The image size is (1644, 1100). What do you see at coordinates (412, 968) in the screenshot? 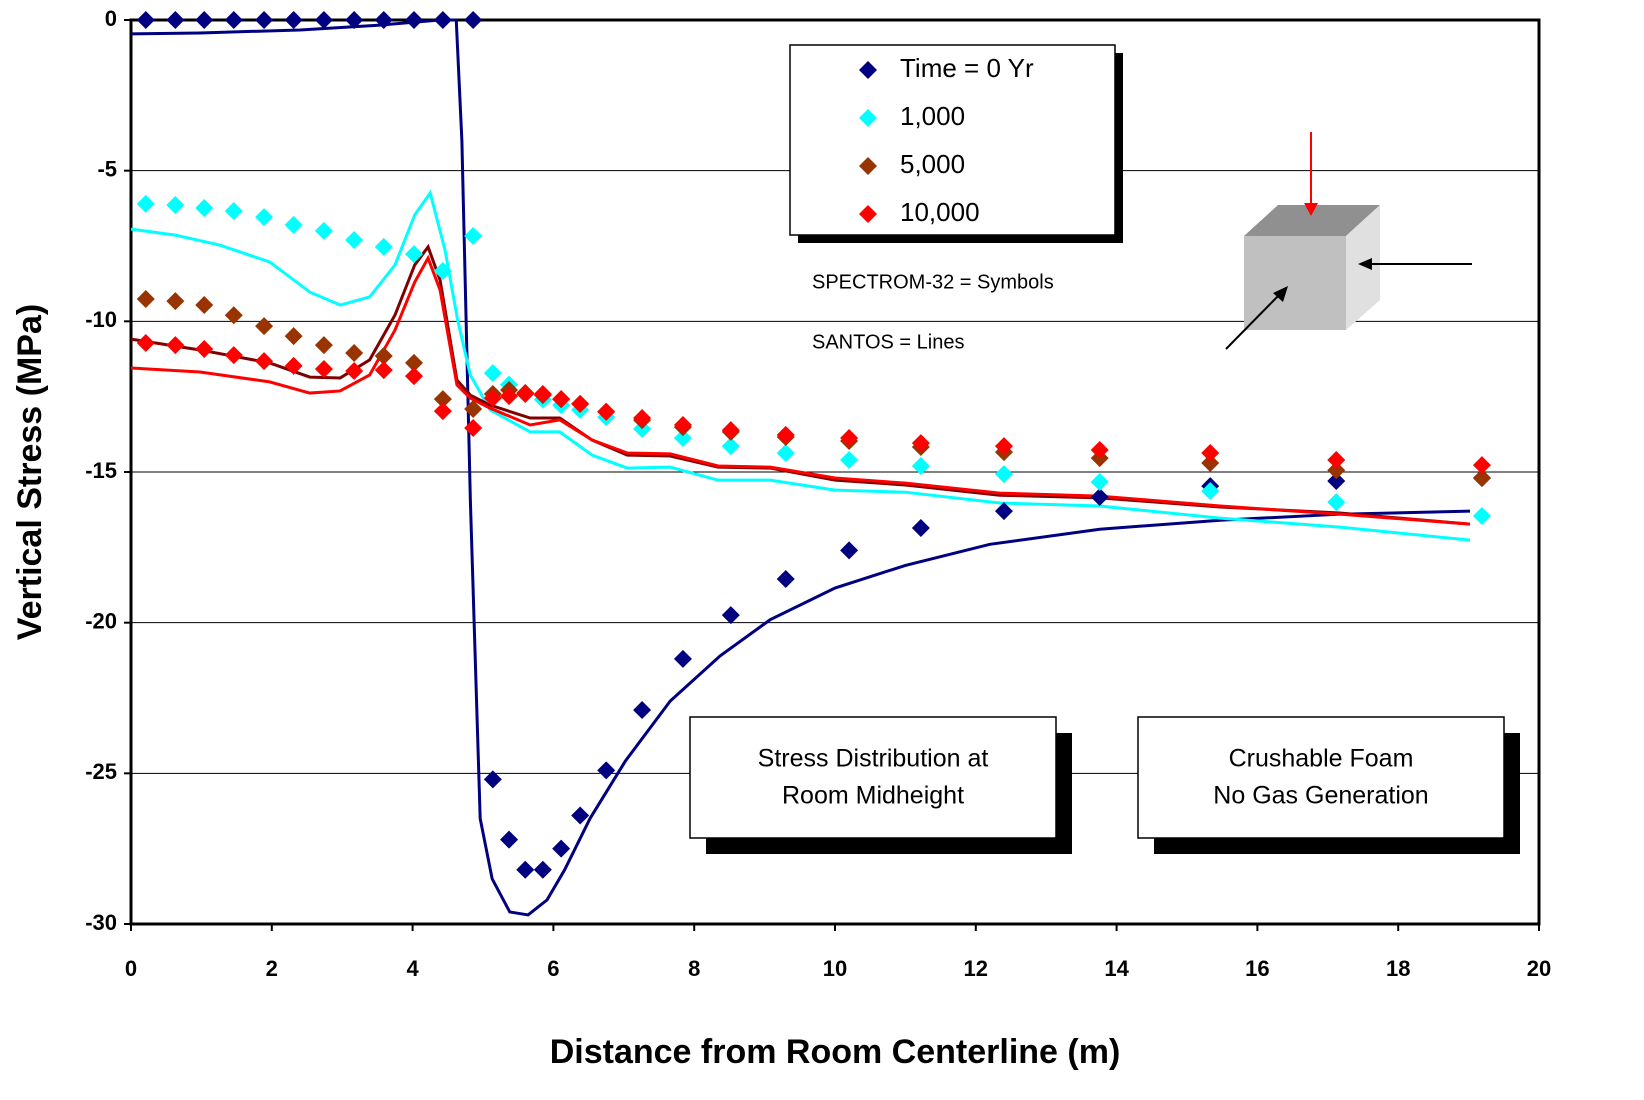
I see `x-tick-label: 4` at bounding box center [412, 968].